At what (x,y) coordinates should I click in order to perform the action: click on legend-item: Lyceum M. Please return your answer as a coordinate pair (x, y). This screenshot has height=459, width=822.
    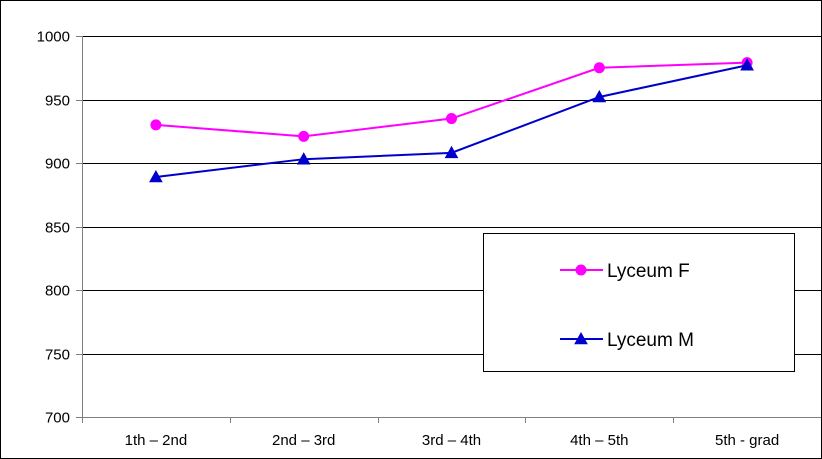
    Looking at the image, I should click on (627, 340).